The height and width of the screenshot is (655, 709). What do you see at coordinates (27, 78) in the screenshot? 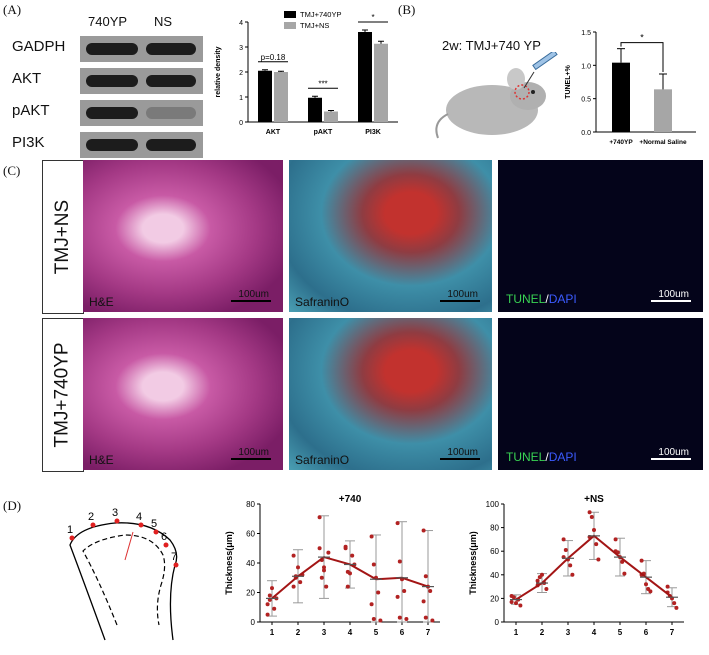
I see `blot-label-akt: AKT` at bounding box center [27, 78].